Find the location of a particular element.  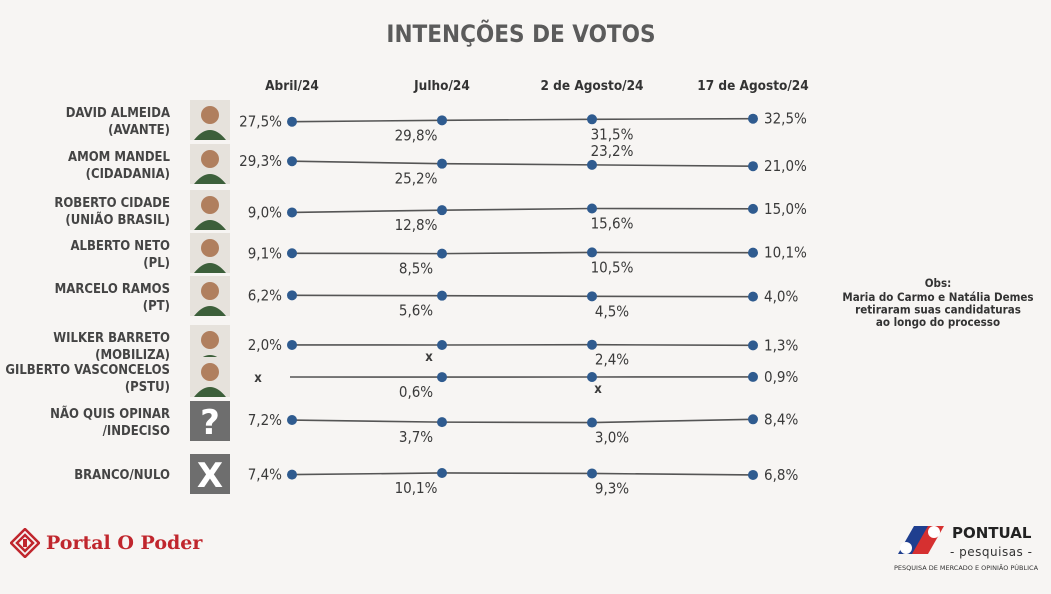

candidate-name: WILKER BARRETO is located at coordinates (111, 338).